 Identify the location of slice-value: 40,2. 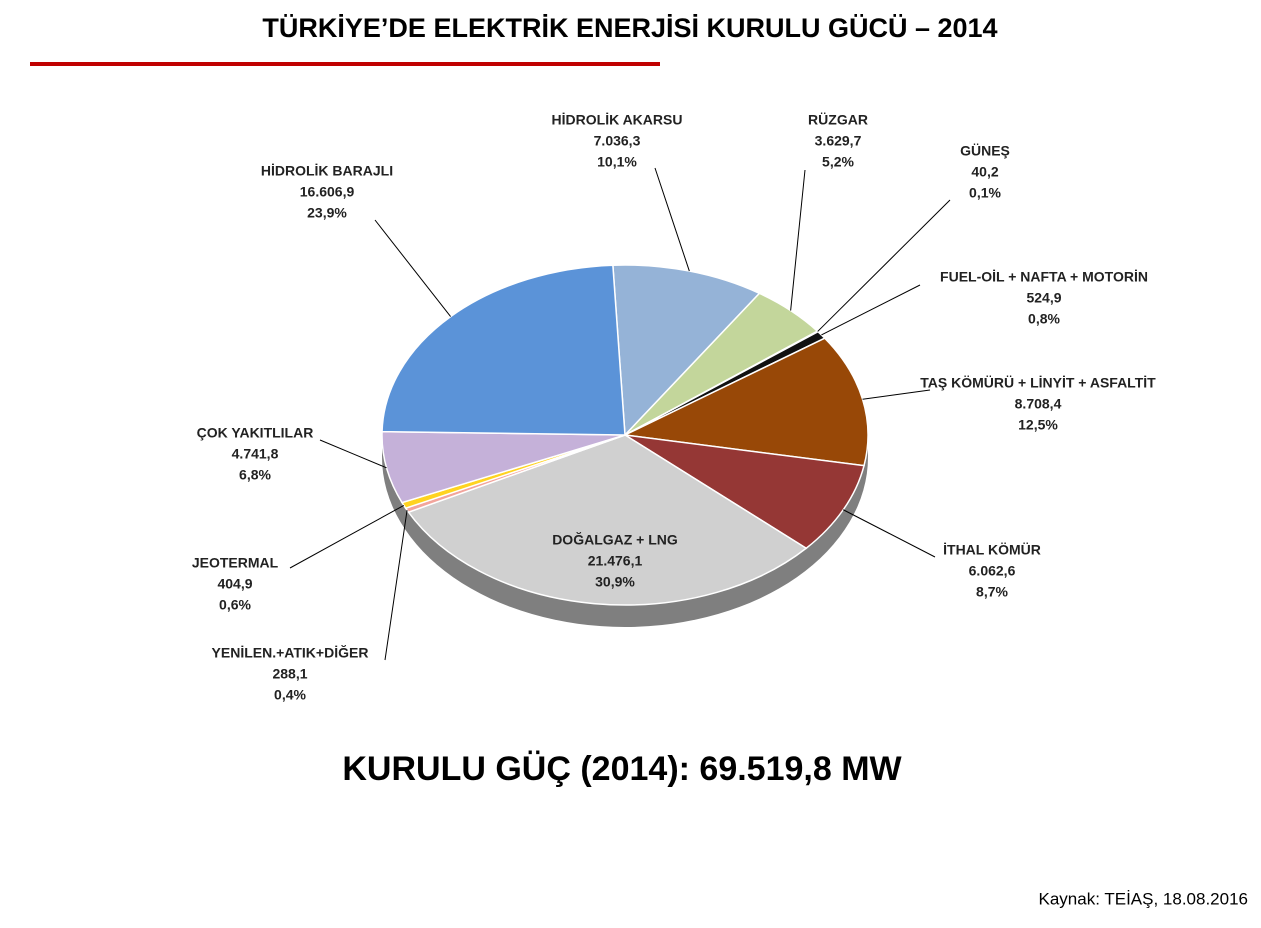
(984, 172).